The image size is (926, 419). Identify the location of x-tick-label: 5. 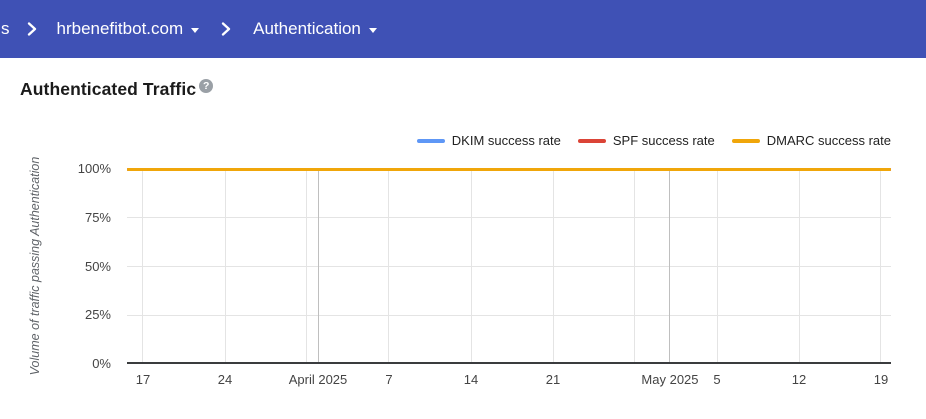
(717, 379).